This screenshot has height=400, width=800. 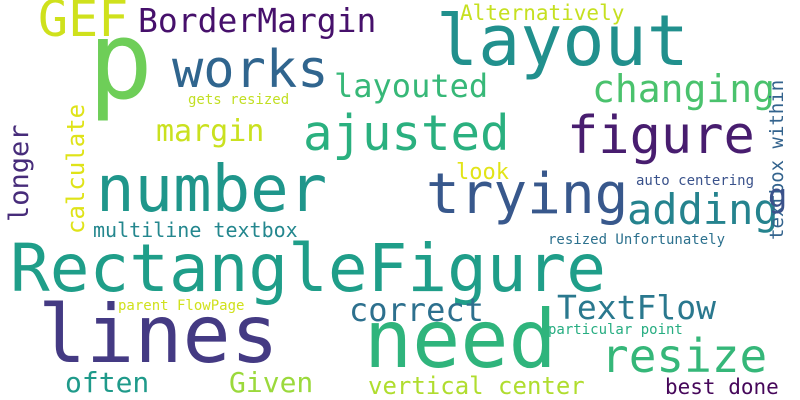 I want to click on word-ajusted: ajusted, so click(x=406, y=133).